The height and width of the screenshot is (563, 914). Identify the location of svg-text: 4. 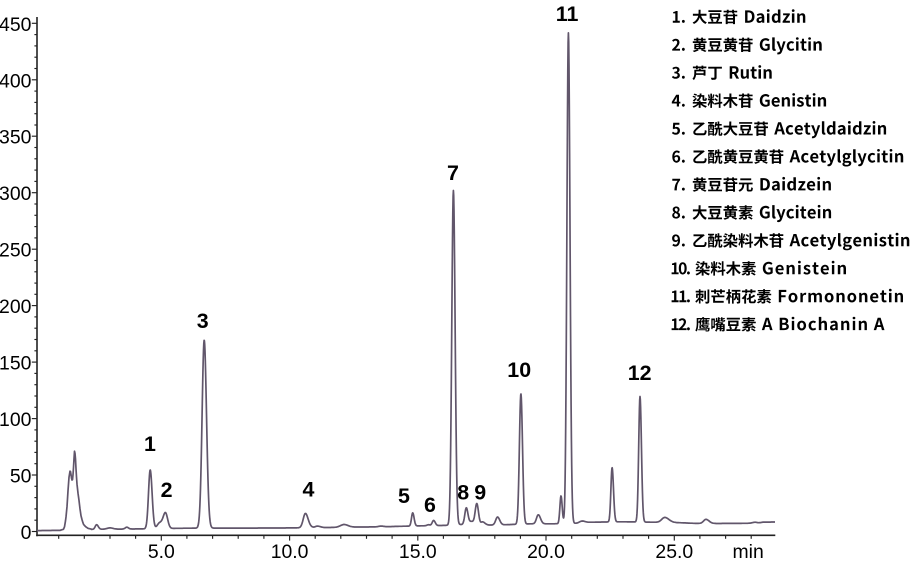
(309, 490).